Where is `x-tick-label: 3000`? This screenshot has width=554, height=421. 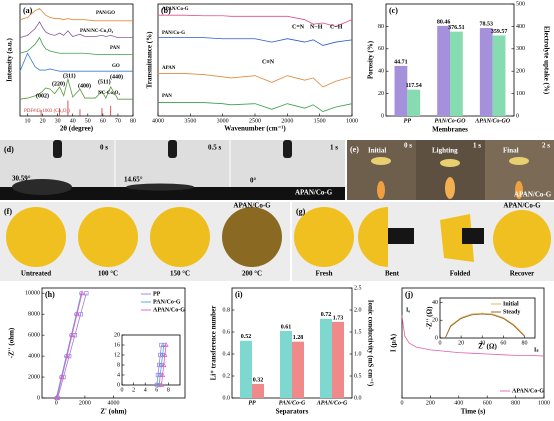 x-tick-label: 3000 is located at coordinates (223, 121).